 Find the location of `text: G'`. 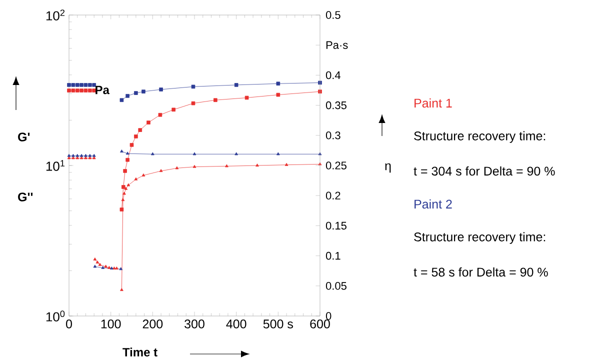

text: G' is located at coordinates (24, 137).